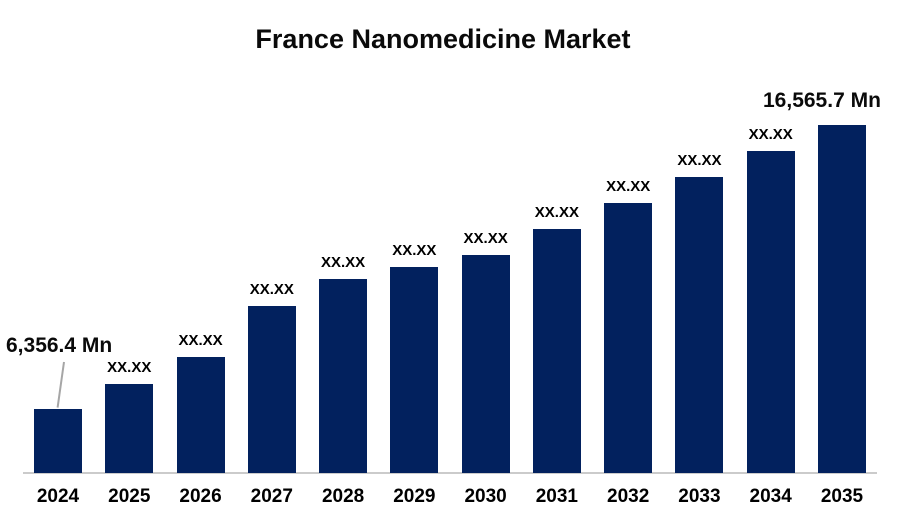 The width and height of the screenshot is (900, 525). Describe the element at coordinates (842, 496) in the screenshot. I see `x-axis-label-2035: 2035` at that location.